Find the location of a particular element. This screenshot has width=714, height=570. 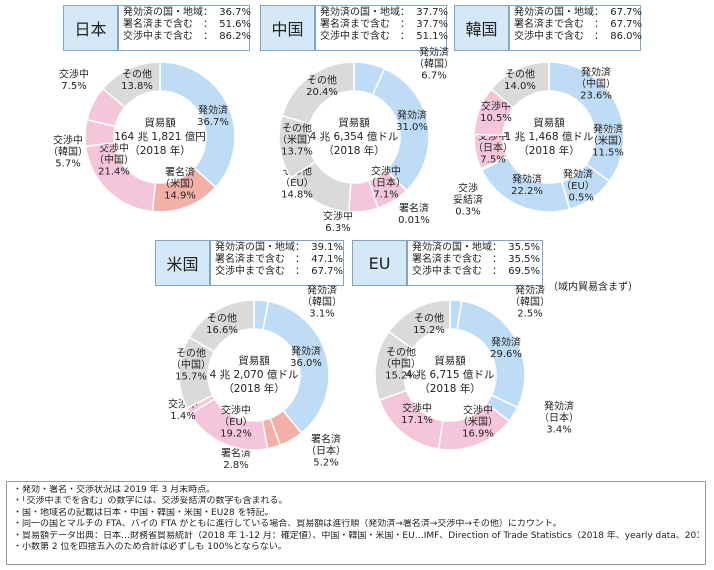

stat-value: 47.1% is located at coordinates (327, 259).